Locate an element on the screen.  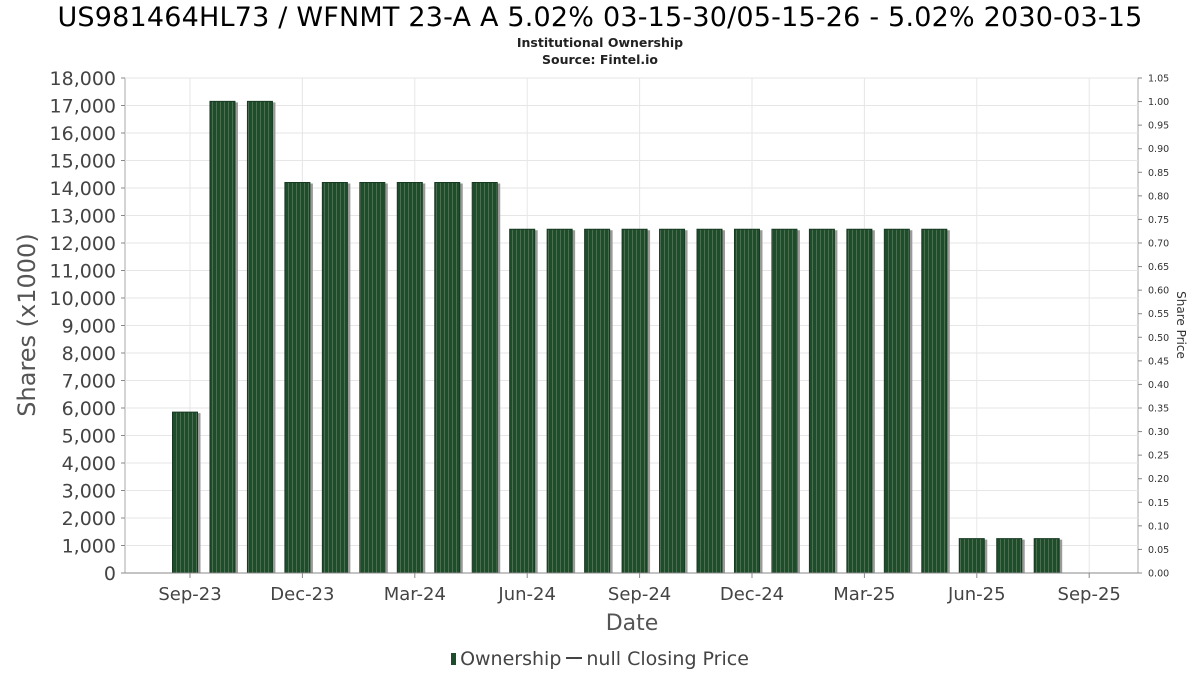
y2-tick-label: 0.80 is located at coordinates (1158, 196).